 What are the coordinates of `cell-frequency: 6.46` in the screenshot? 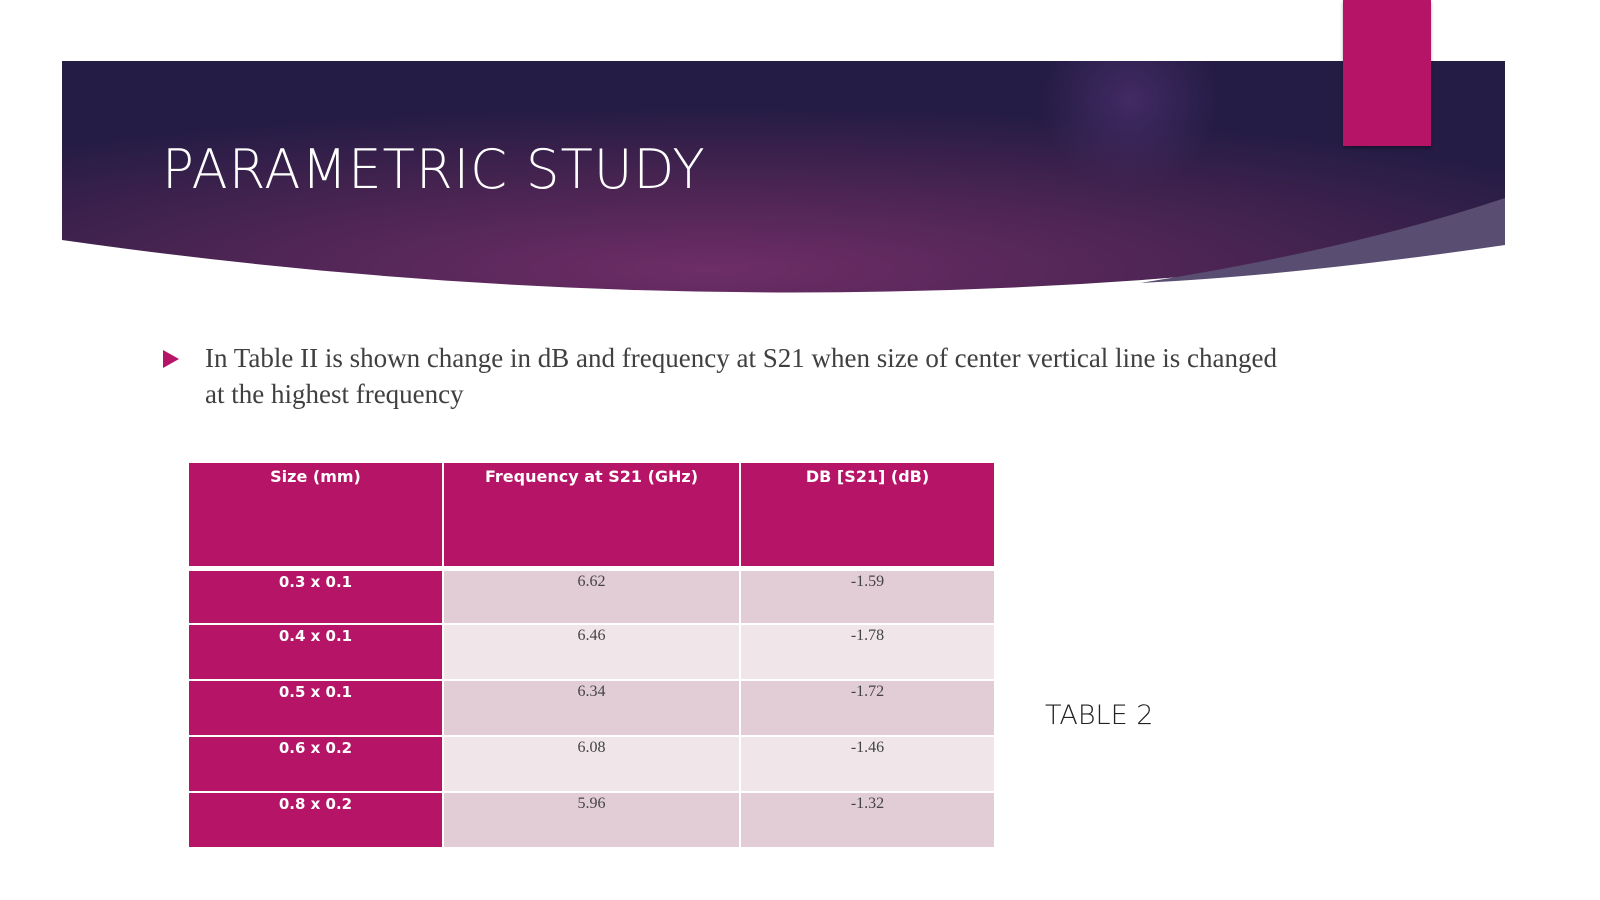 It's located at (592, 652).